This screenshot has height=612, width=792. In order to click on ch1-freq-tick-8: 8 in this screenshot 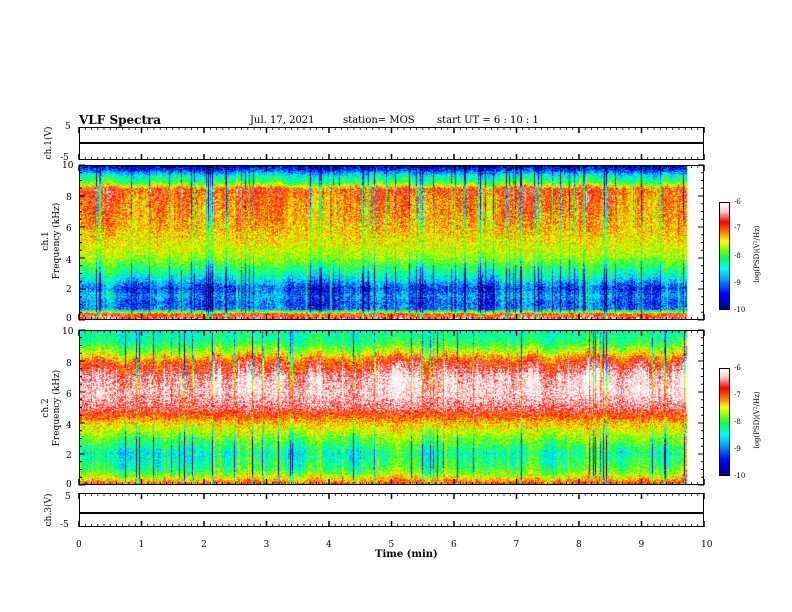, I will do `click(69, 198)`.